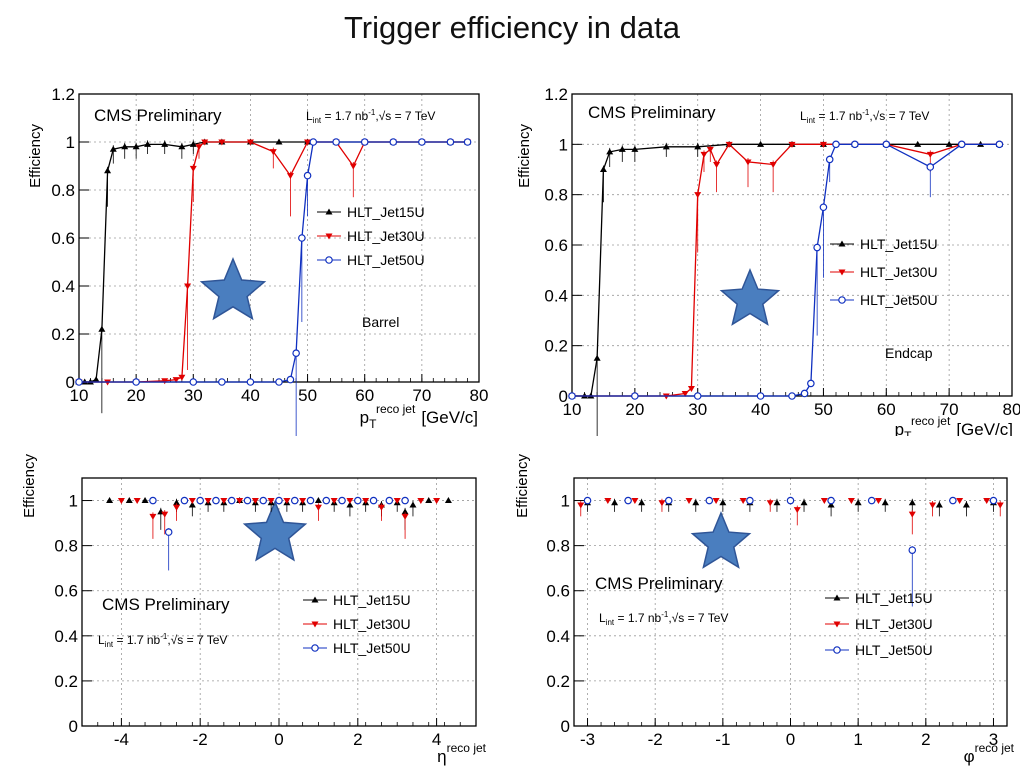  Describe the element at coordinates (386, 260) in the screenshot. I see `legend-label: HLT_Jet50U` at that location.